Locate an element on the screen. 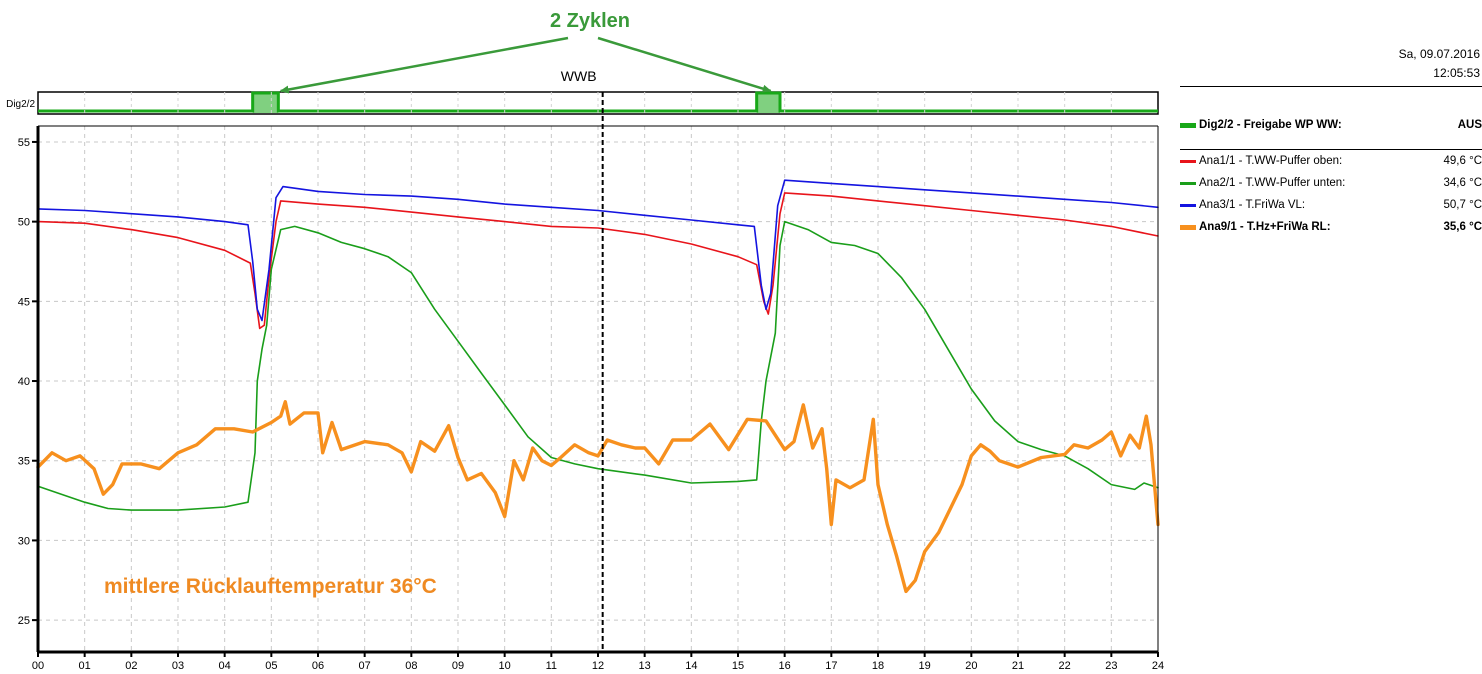 The width and height of the screenshot is (1482, 674). x-tick-label: 01 is located at coordinates (85, 666).